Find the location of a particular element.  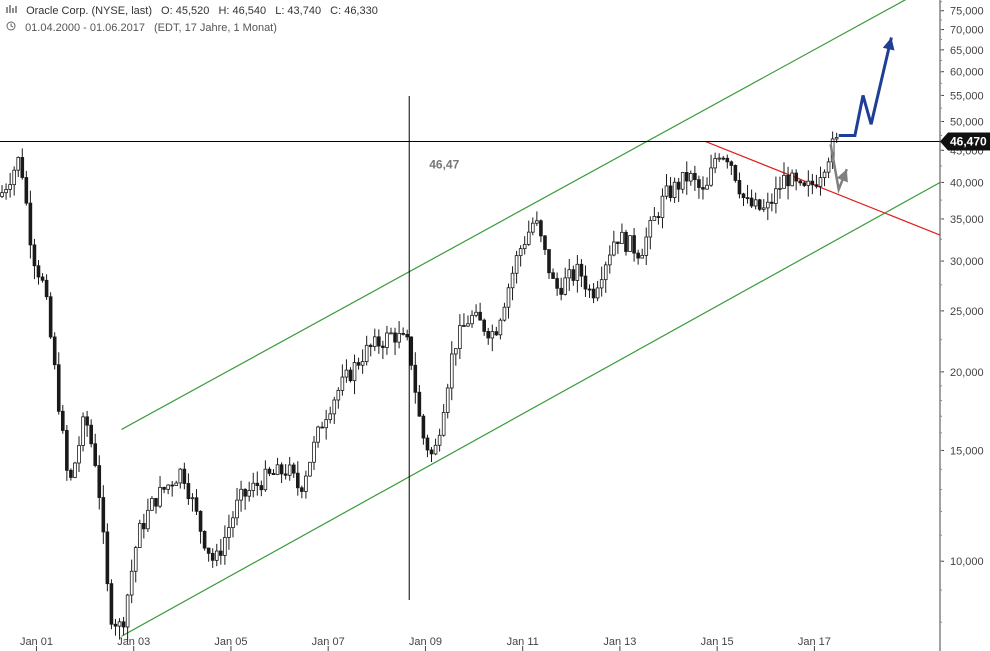

clock-icon is located at coordinates (12, 27).